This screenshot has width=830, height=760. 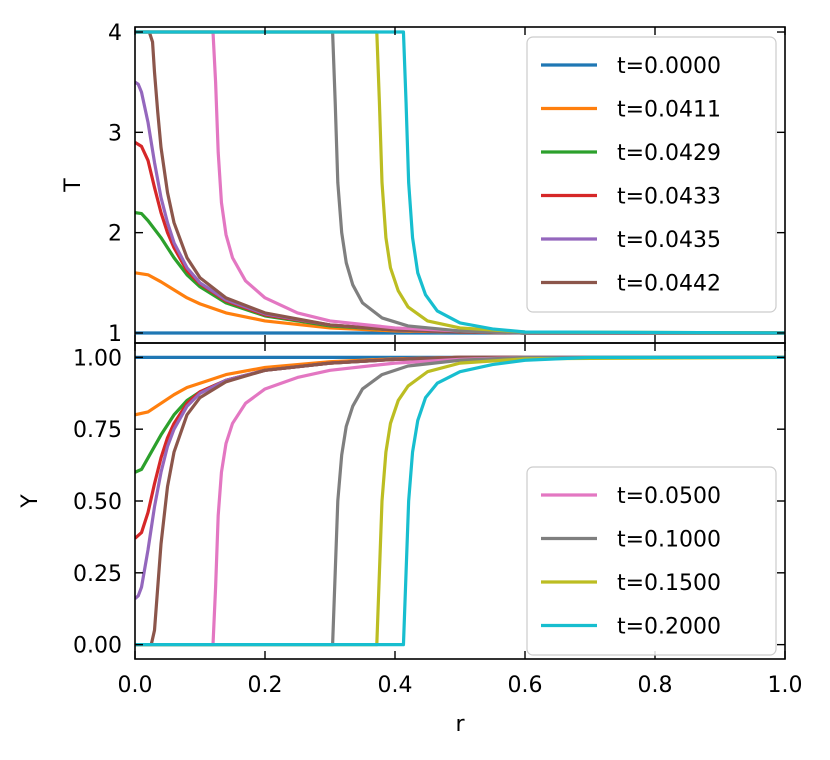 I want to click on legend-label: t=0.0500, so click(x=669, y=496).